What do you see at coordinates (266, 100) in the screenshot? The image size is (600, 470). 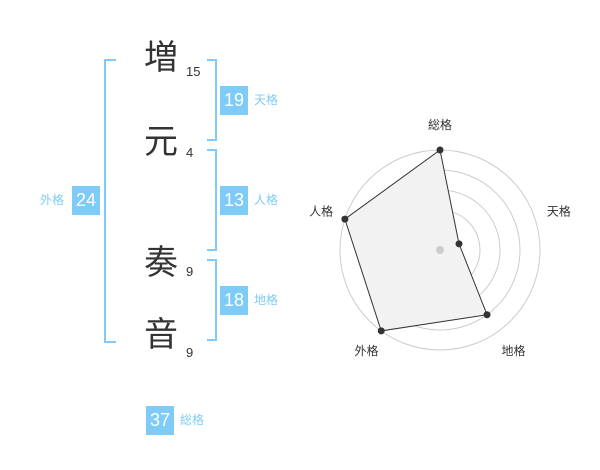 I see `tenkaku-label: 天格` at bounding box center [266, 100].